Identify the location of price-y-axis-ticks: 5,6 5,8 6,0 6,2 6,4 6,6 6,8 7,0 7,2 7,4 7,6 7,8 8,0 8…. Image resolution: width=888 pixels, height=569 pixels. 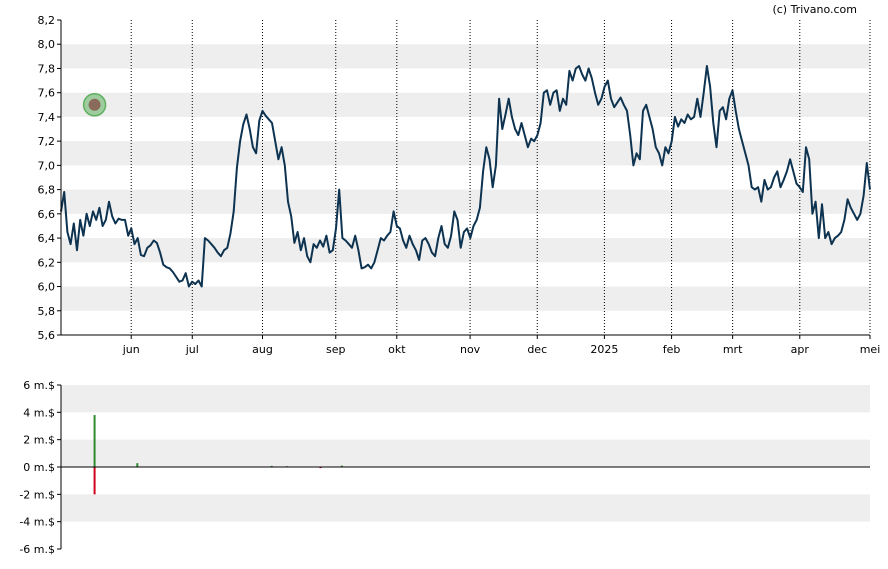
(49, 178).